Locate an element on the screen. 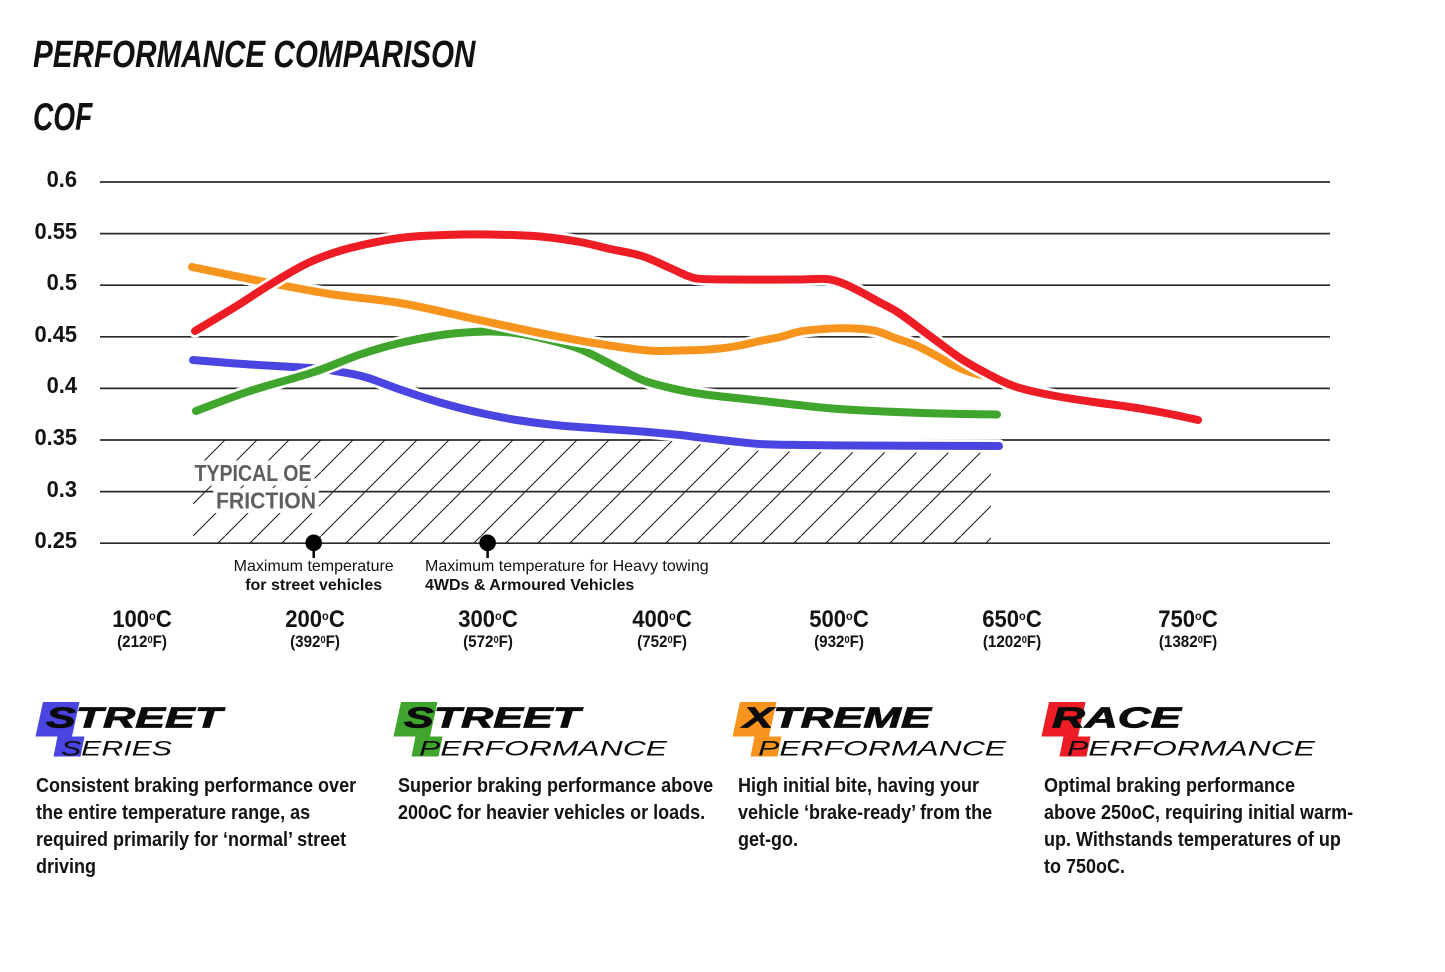  svg-text: SERIES is located at coordinates (117, 749).